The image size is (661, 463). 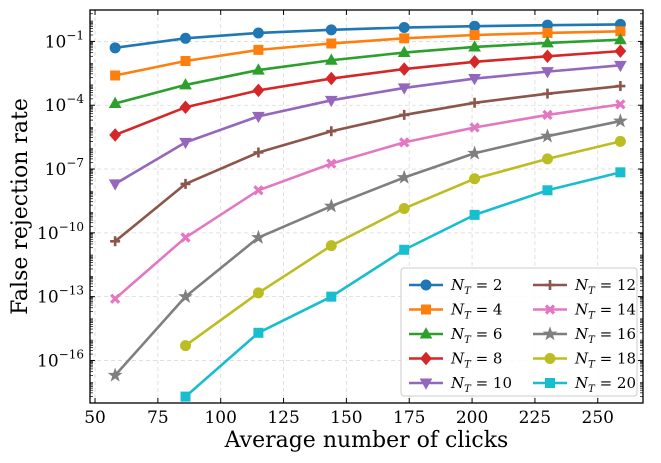 What do you see at coordinates (64, 168) in the screenshot?
I see `y-tick-label: 10−7` at bounding box center [64, 168].